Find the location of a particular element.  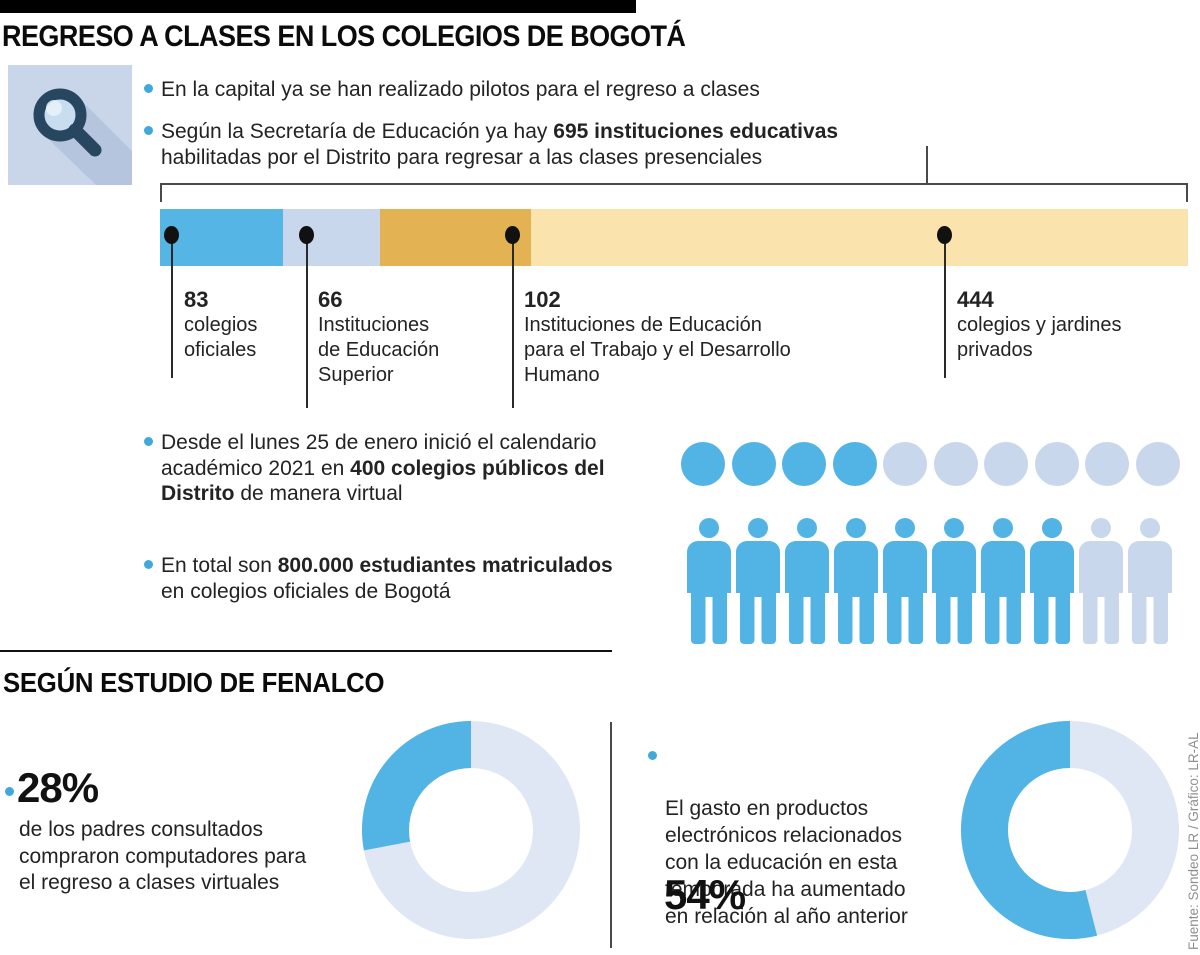

bracket-stem is located at coordinates (927, 165).